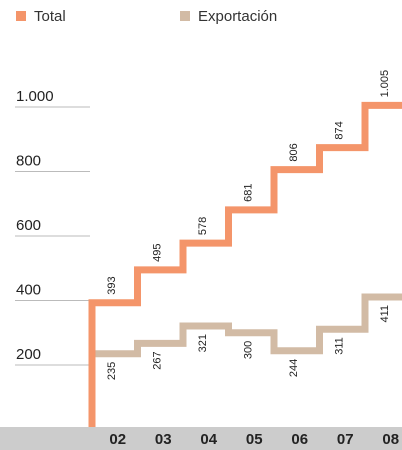 Image resolution: width=402 pixels, height=450 pixels. What do you see at coordinates (28, 161) in the screenshot?
I see `y-tick-label-800: 800` at bounding box center [28, 161].